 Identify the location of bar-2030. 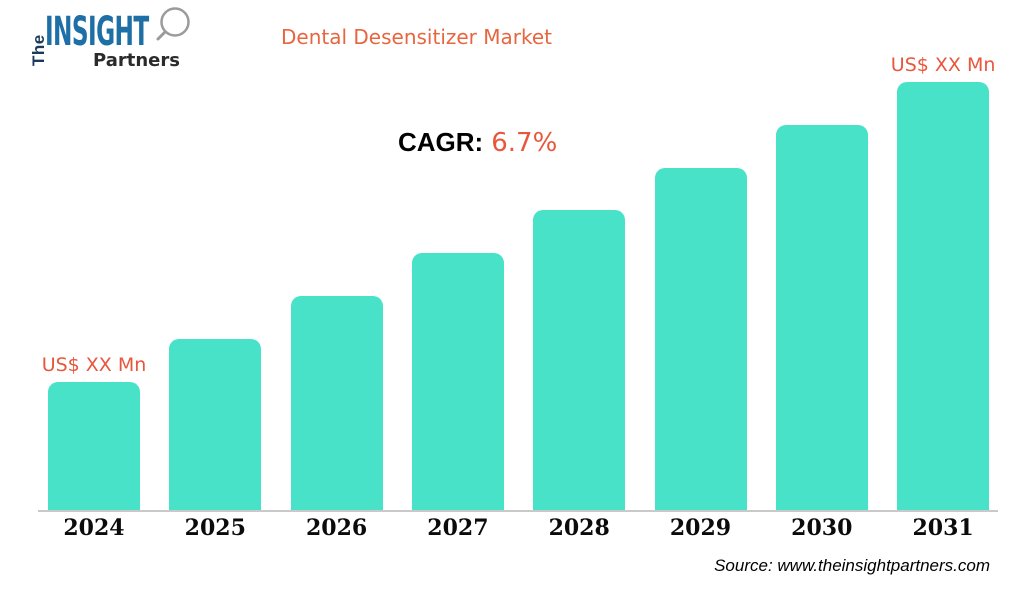
(821, 317).